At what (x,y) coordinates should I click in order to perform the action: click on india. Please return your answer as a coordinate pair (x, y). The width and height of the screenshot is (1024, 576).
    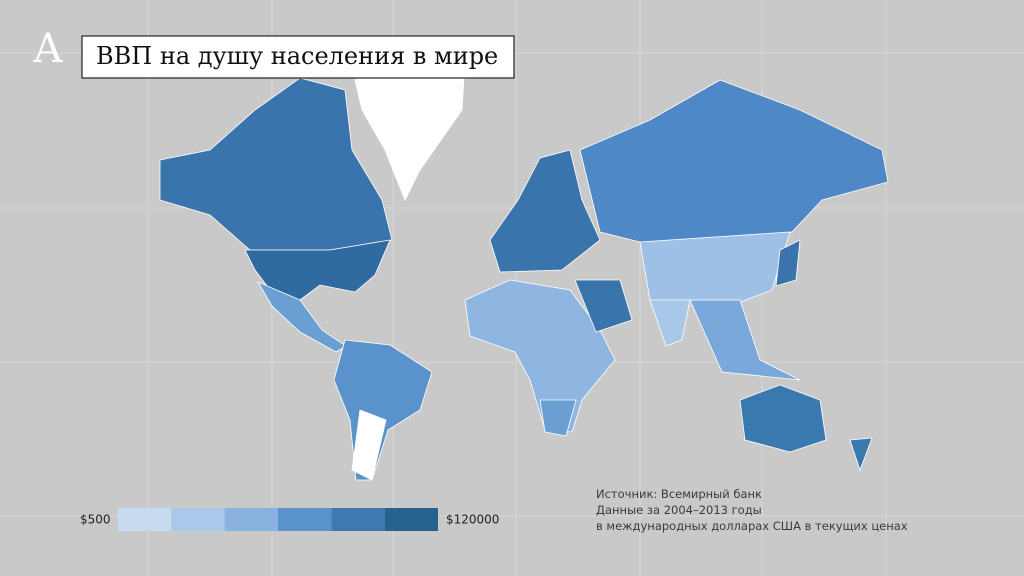
    Looking at the image, I should click on (670, 323).